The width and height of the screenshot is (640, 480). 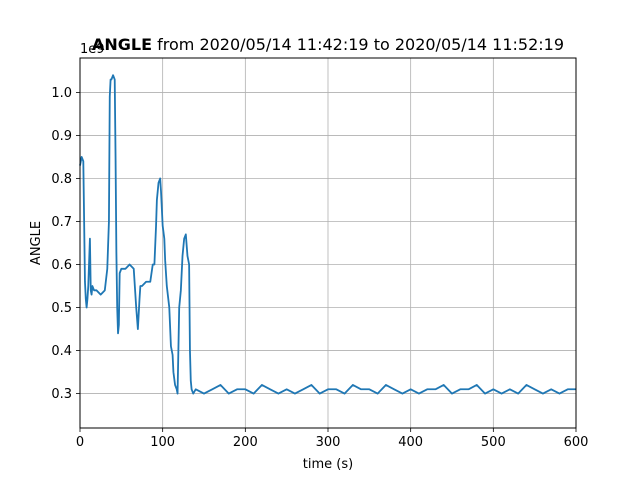 What do you see at coordinates (61, 265) in the screenshot?
I see `y-tick-label: 0.6` at bounding box center [61, 265].